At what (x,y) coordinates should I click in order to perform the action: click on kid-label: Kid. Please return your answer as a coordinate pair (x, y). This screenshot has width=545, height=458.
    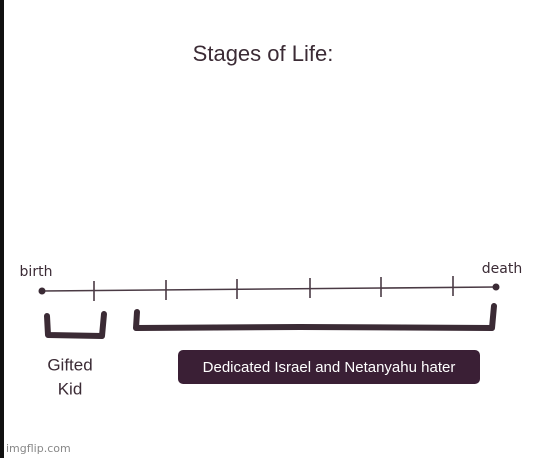
    Looking at the image, I should click on (70, 388).